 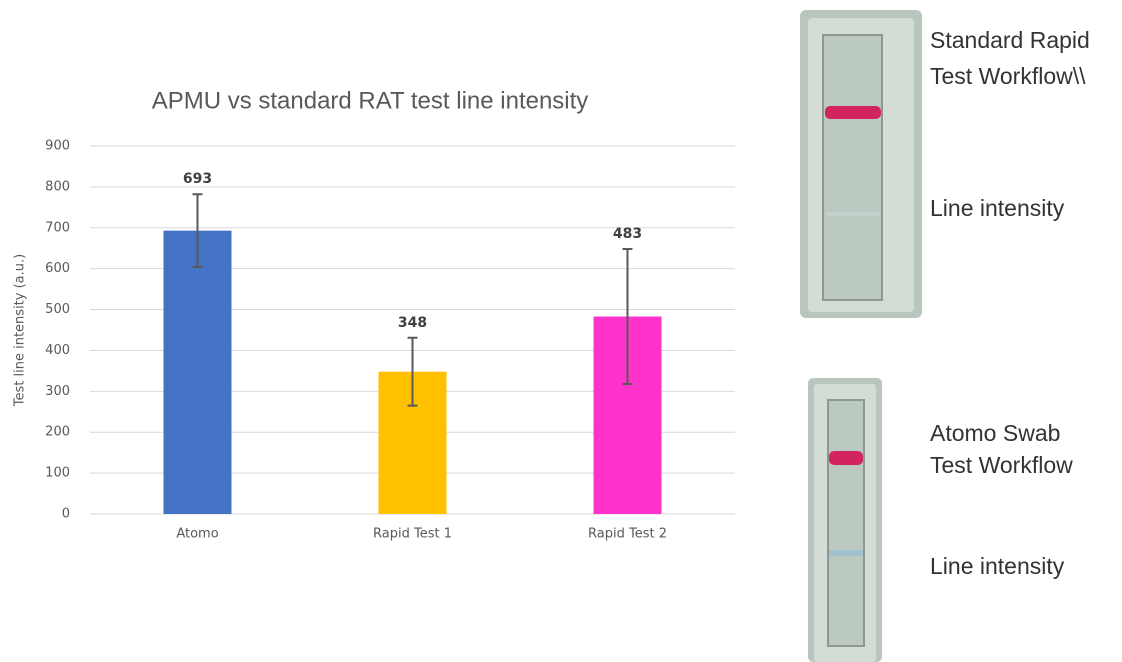 I want to click on x-tick-label: Atomo, so click(x=197, y=534).